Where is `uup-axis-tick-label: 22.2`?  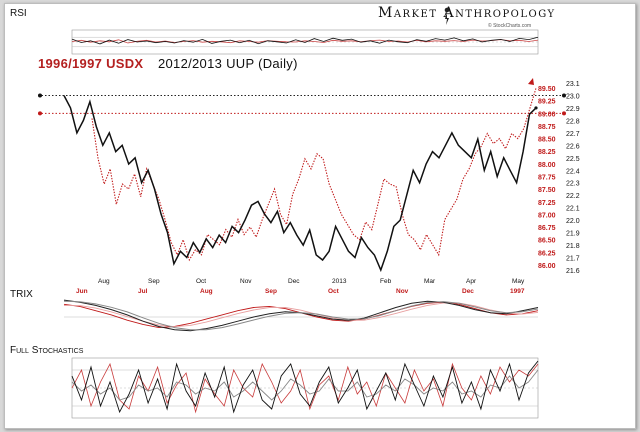
uup-axis-tick-label: 22.2 is located at coordinates (573, 196).